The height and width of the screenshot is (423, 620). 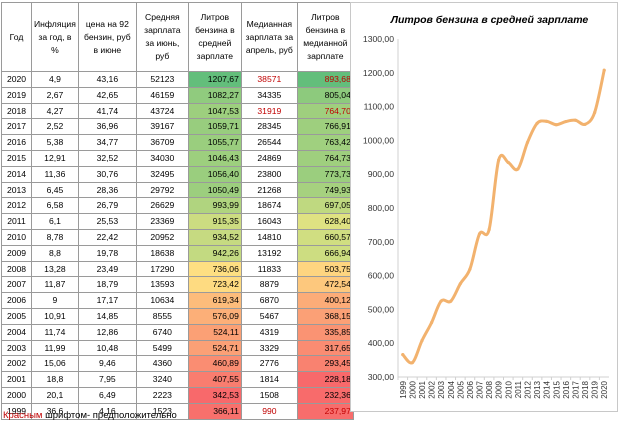 What do you see at coordinates (325, 142) in the screenshot?
I see `cell-liters-median: 763,42` at bounding box center [325, 142].